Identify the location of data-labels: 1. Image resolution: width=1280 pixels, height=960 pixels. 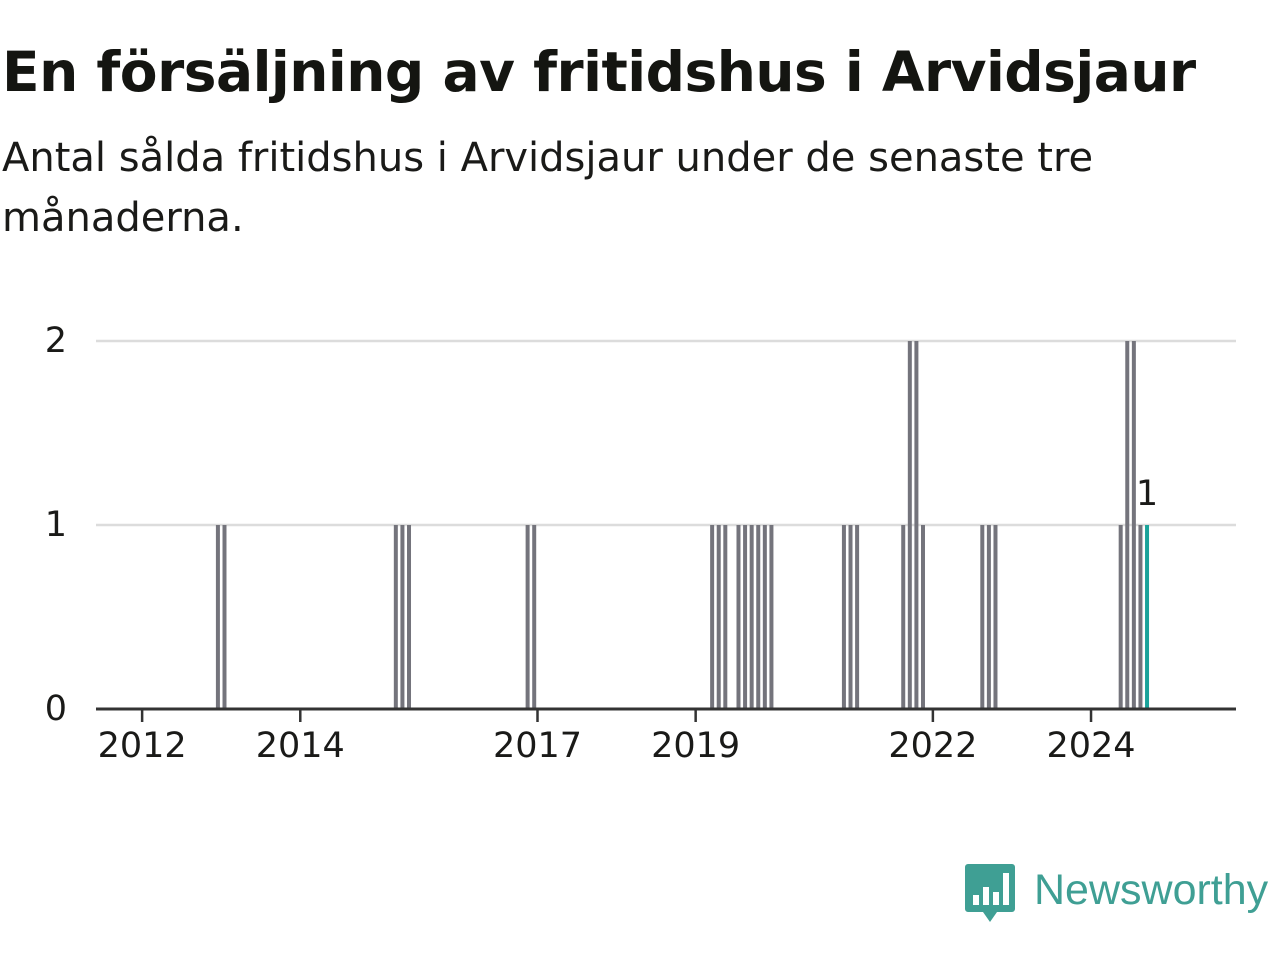
(1147, 494).